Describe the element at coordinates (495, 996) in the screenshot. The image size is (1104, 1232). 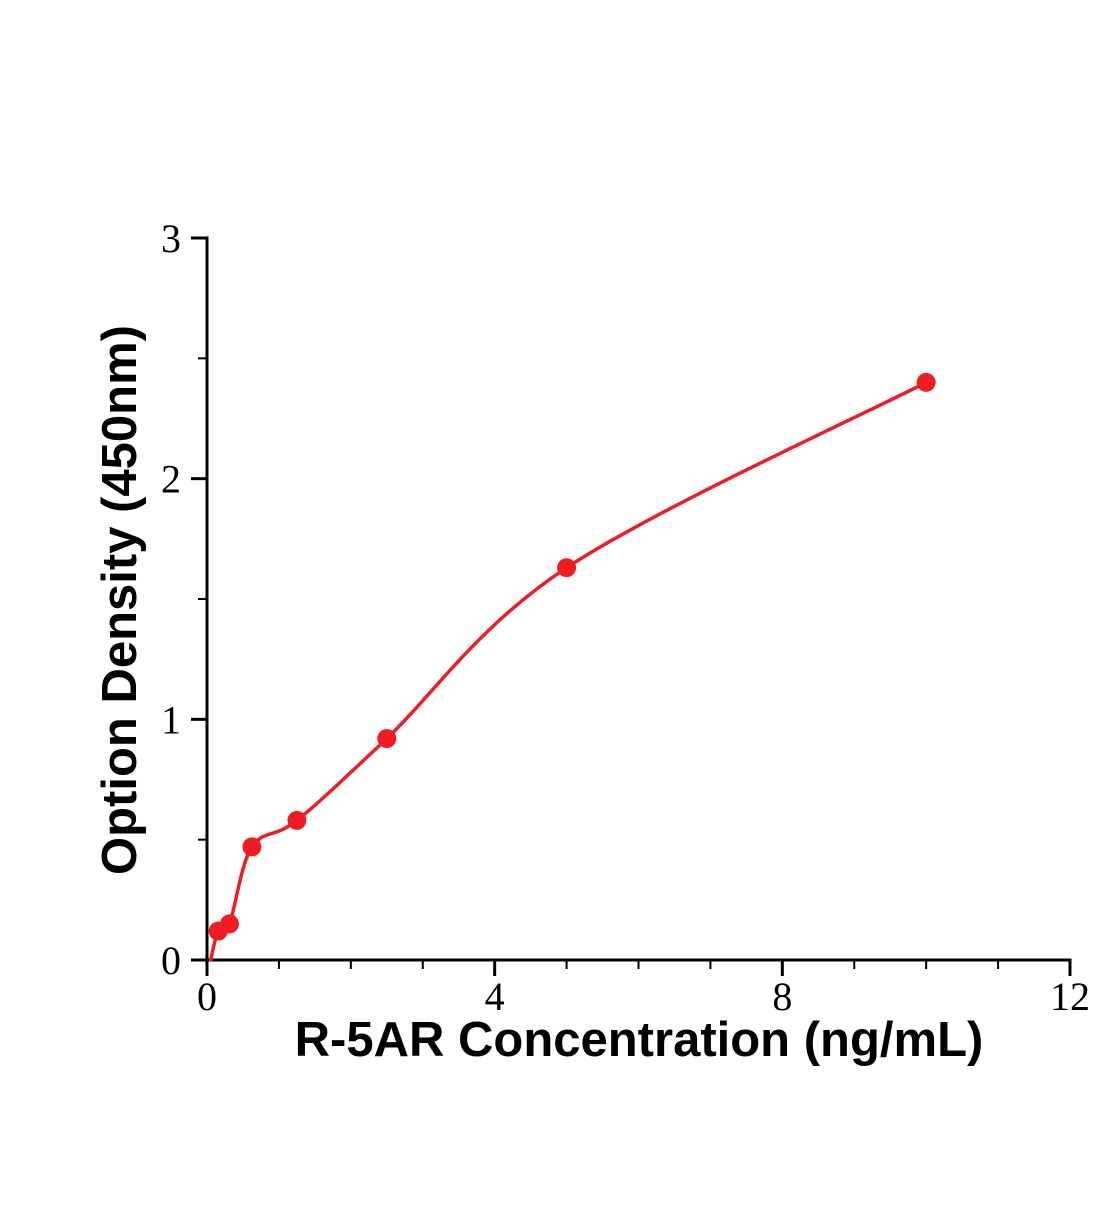
I see `x-tick-label: 4` at that location.